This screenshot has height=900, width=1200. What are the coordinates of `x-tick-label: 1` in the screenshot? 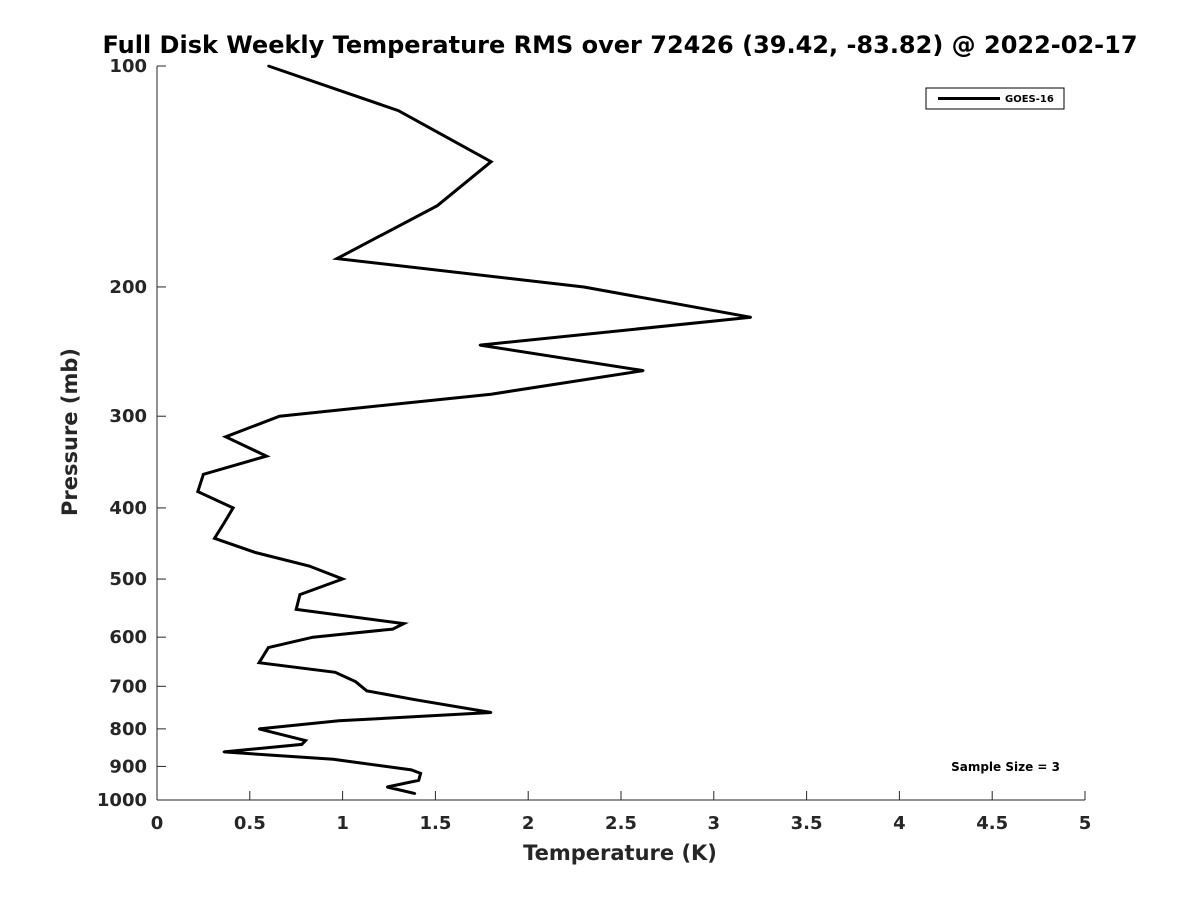 It's located at (342, 823).